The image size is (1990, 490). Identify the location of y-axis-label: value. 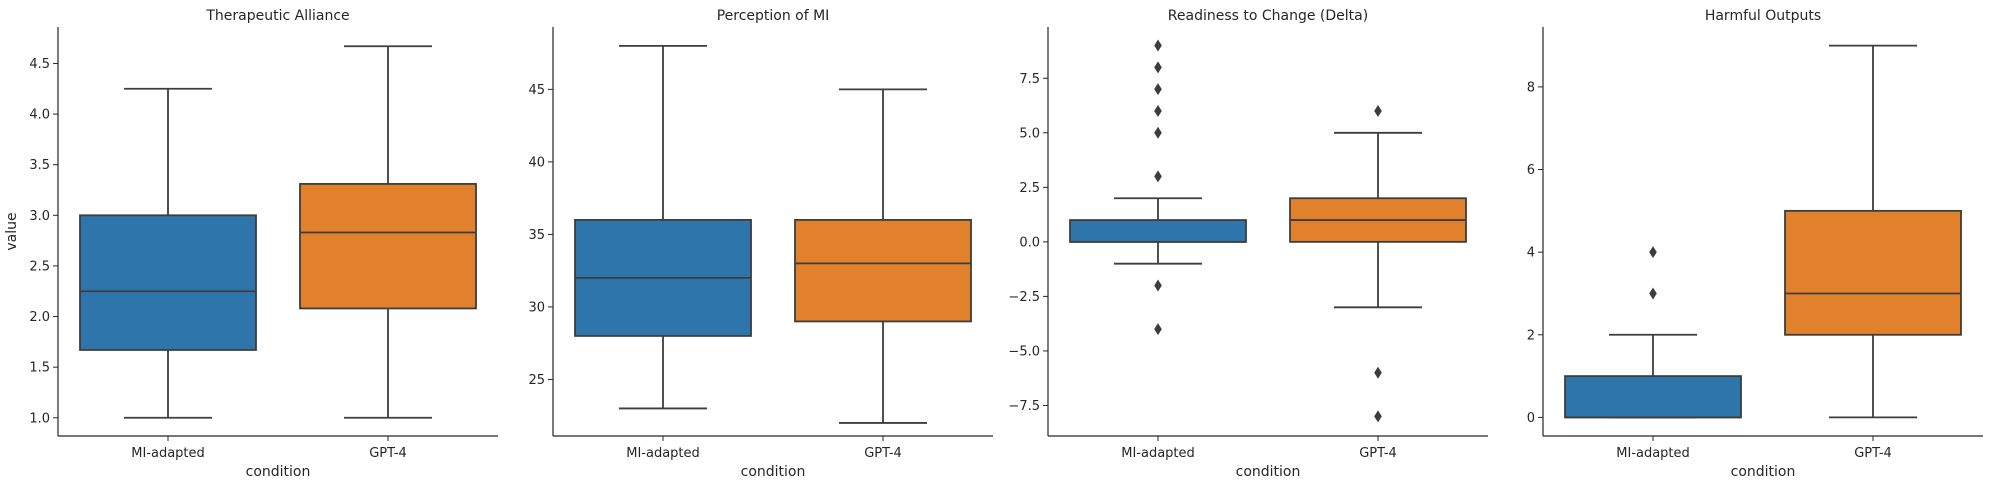
(12, 231).